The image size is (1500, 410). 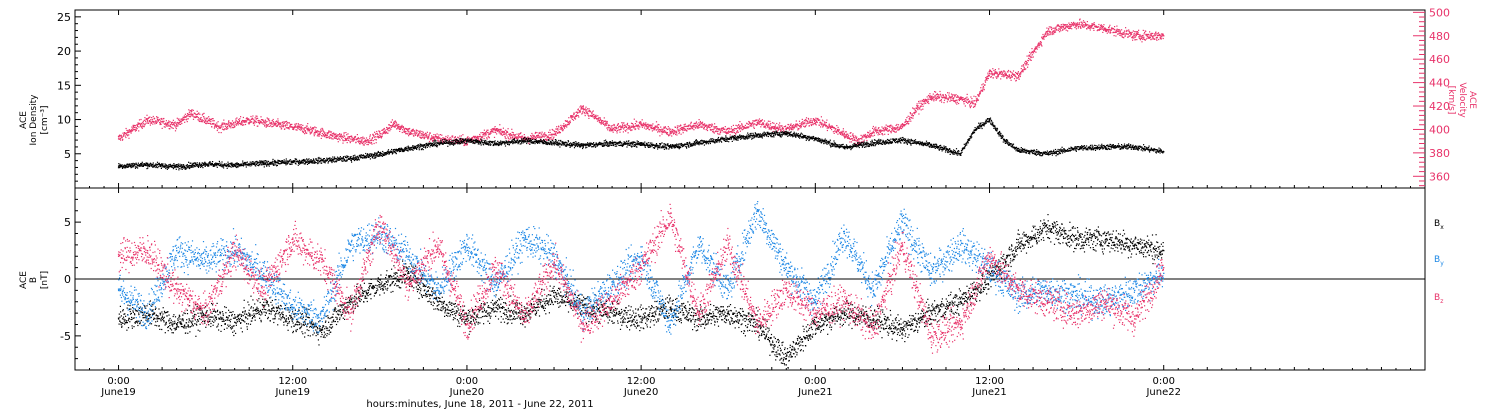 What do you see at coordinates (67, 222) in the screenshot?
I see `bottom-ytick-label: 5` at bounding box center [67, 222].